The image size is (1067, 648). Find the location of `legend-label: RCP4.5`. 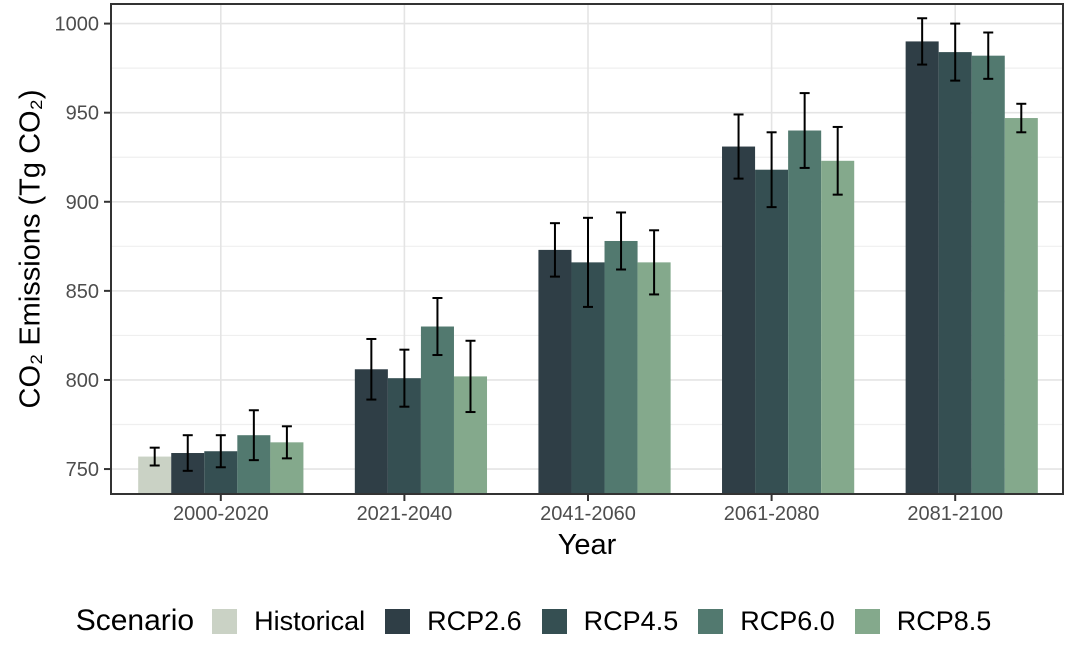

legend-label: RCP4.5 is located at coordinates (631, 620).